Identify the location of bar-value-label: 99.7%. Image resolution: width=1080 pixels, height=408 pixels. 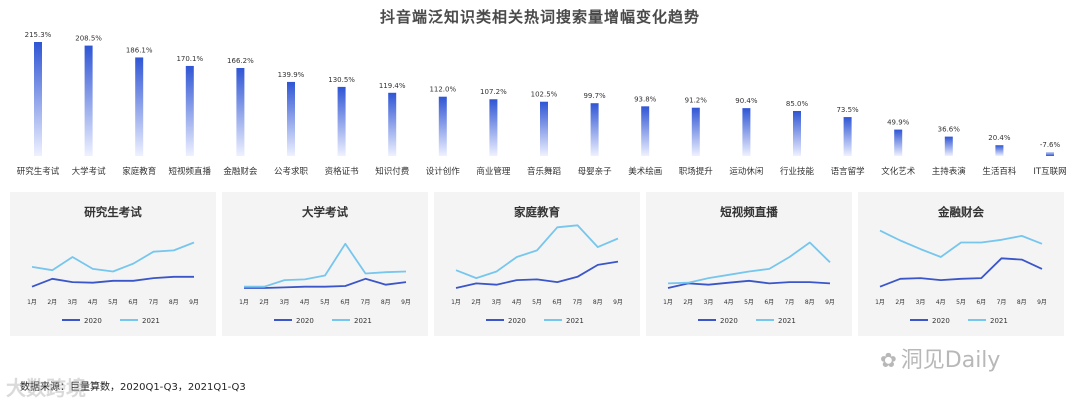
(594, 96).